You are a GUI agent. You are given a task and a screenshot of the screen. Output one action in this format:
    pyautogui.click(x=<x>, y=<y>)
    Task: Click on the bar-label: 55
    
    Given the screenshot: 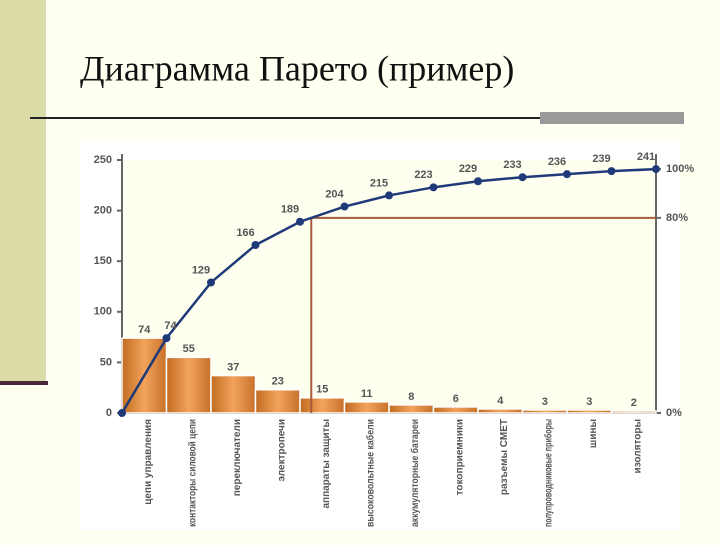 What is the action you would take?
    pyautogui.click(x=189, y=349)
    